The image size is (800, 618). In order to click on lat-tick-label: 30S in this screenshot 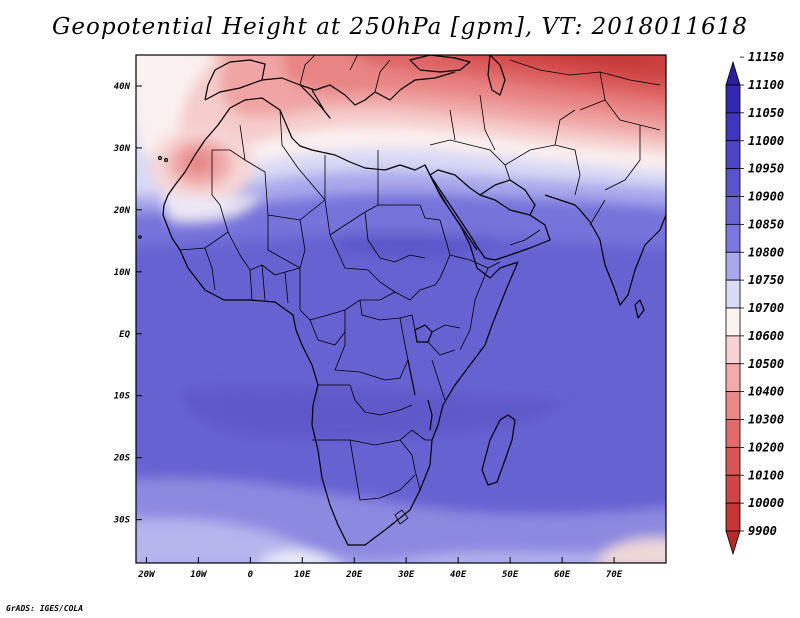, I will do `click(122, 521)`.